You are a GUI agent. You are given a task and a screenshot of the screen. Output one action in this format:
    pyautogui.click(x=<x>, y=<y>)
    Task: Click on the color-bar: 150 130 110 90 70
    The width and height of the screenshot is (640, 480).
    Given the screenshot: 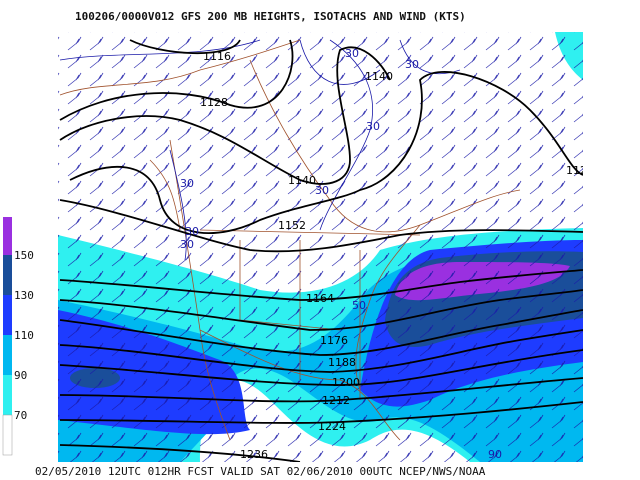 What is the action you would take?
    pyautogui.click(x=18, y=336)
    